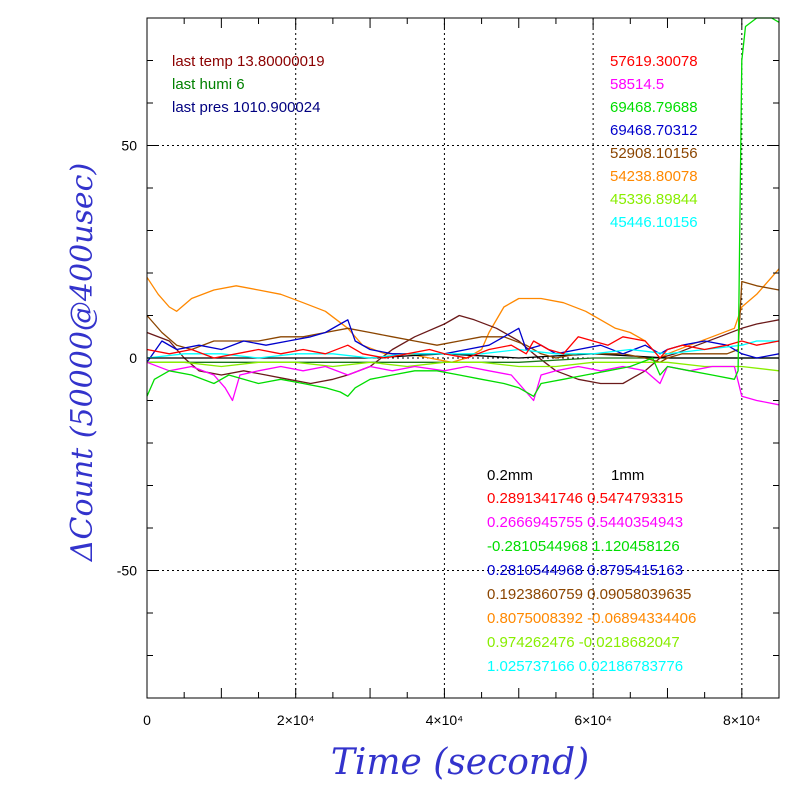  I want to click on x-tick-label: 2×10⁴, so click(296, 720).